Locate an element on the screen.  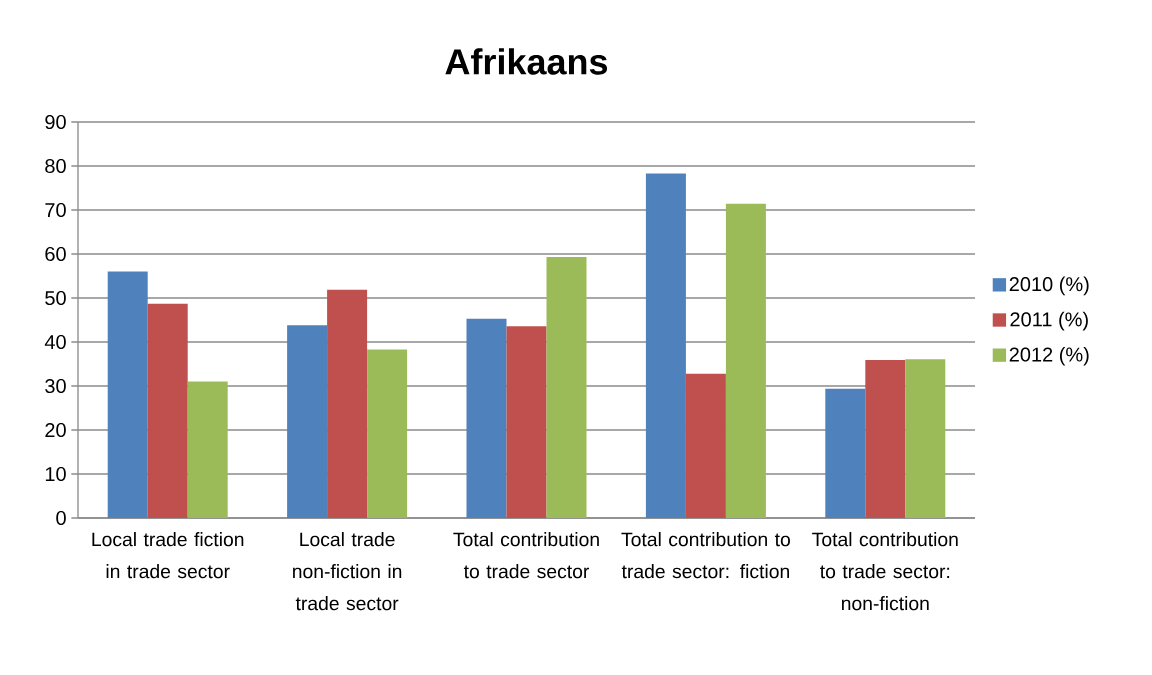
legend-label: 2011 (%) is located at coordinates (1049, 321).